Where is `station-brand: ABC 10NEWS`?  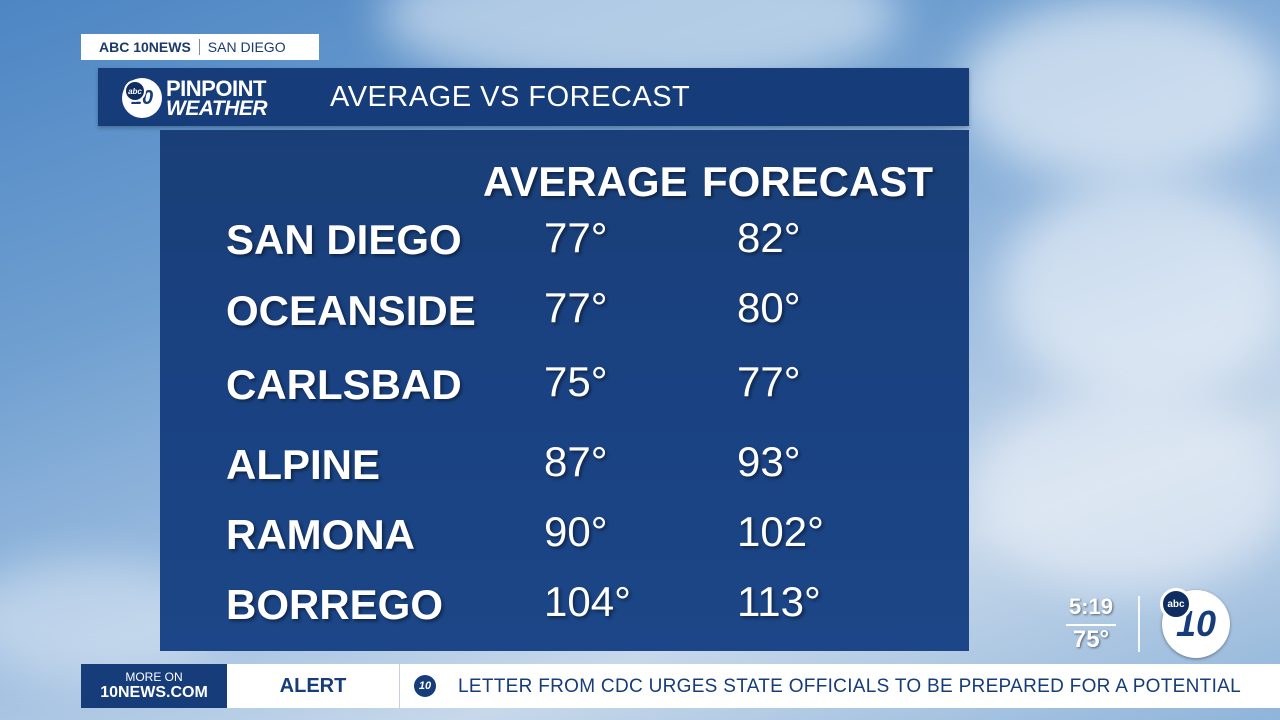
station-brand: ABC 10NEWS is located at coordinates (145, 47).